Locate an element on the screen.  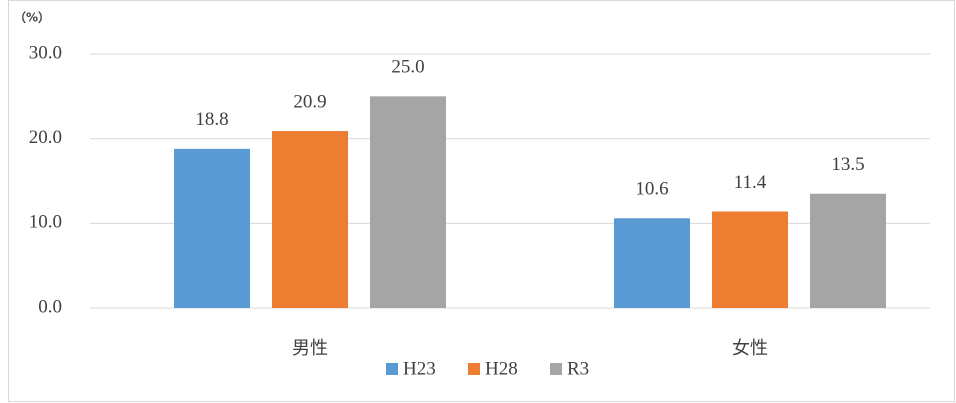
x-tick-label: 女性 is located at coordinates (750, 348).